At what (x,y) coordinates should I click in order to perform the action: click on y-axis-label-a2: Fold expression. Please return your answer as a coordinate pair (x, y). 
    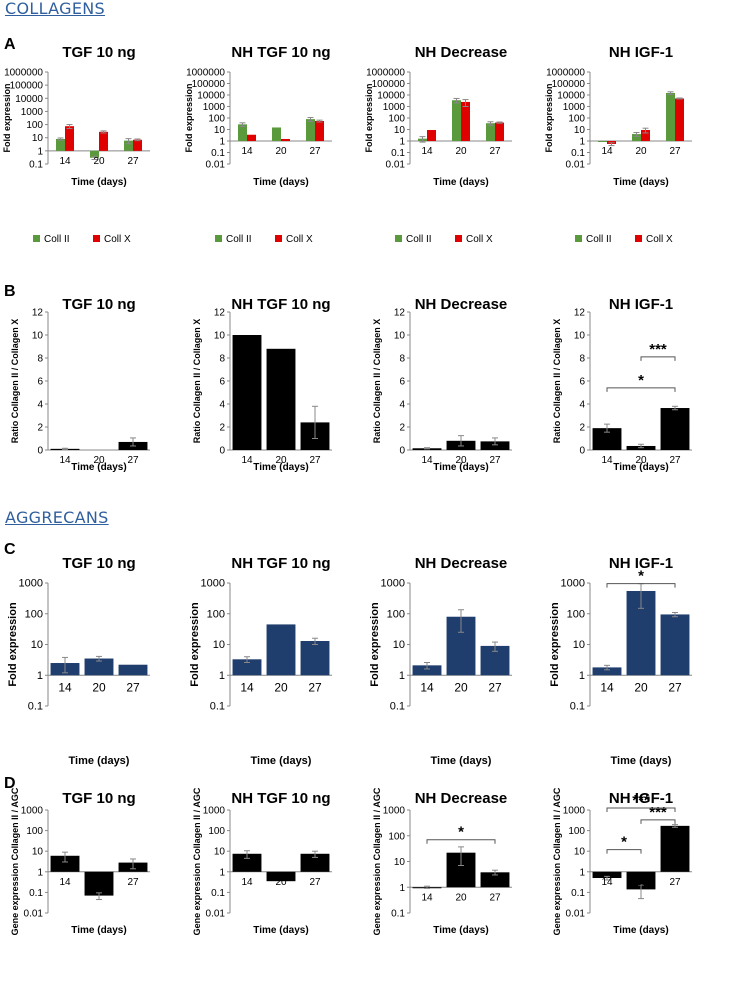
    Looking at the image, I should click on (189, 117).